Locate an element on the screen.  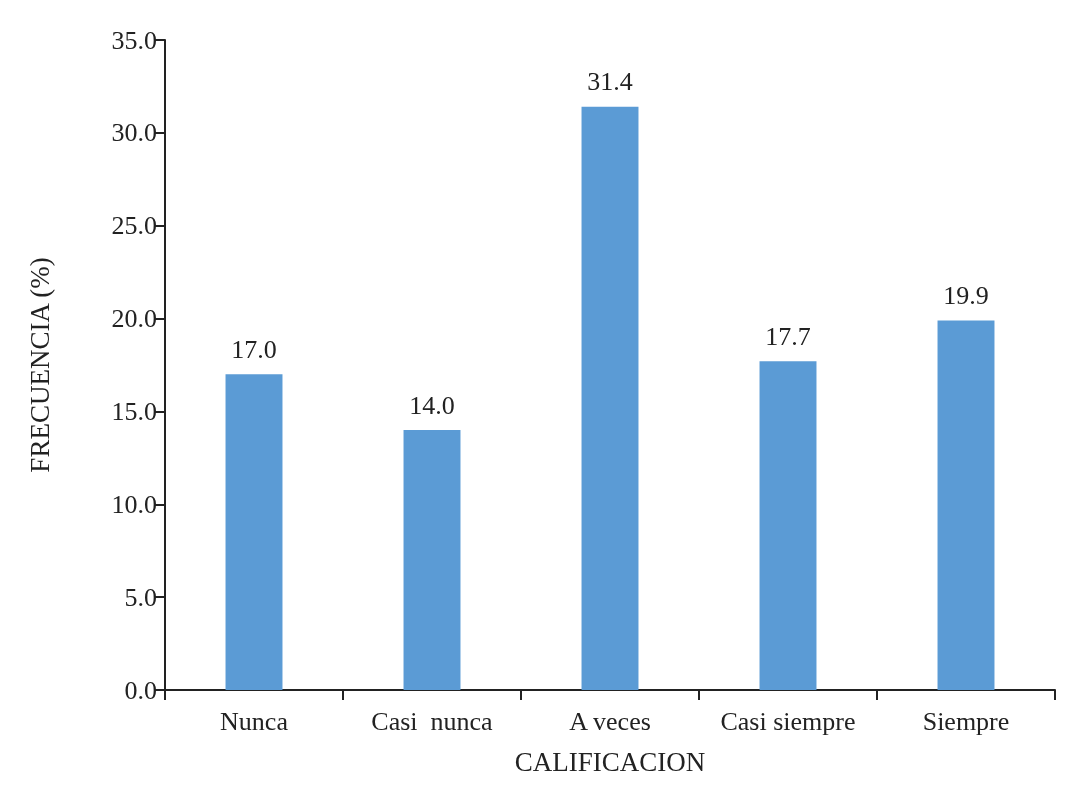
data-label: 14.0 is located at coordinates (432, 405).